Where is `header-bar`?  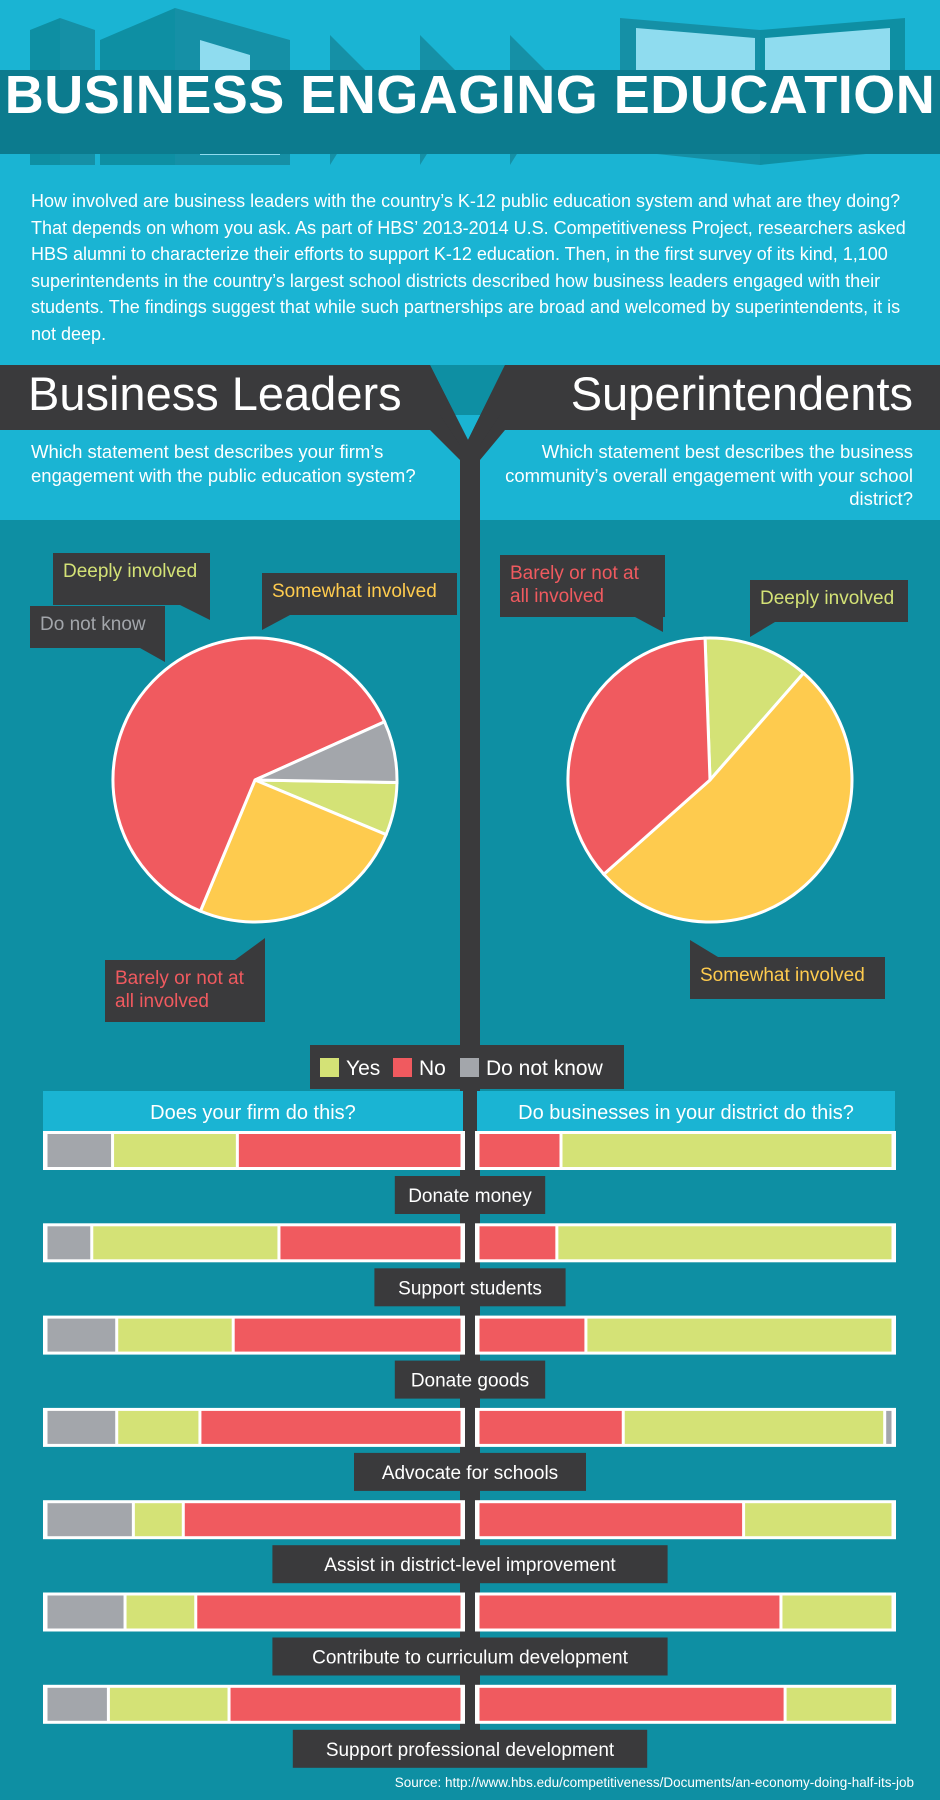 header-bar is located at coordinates (470, 405).